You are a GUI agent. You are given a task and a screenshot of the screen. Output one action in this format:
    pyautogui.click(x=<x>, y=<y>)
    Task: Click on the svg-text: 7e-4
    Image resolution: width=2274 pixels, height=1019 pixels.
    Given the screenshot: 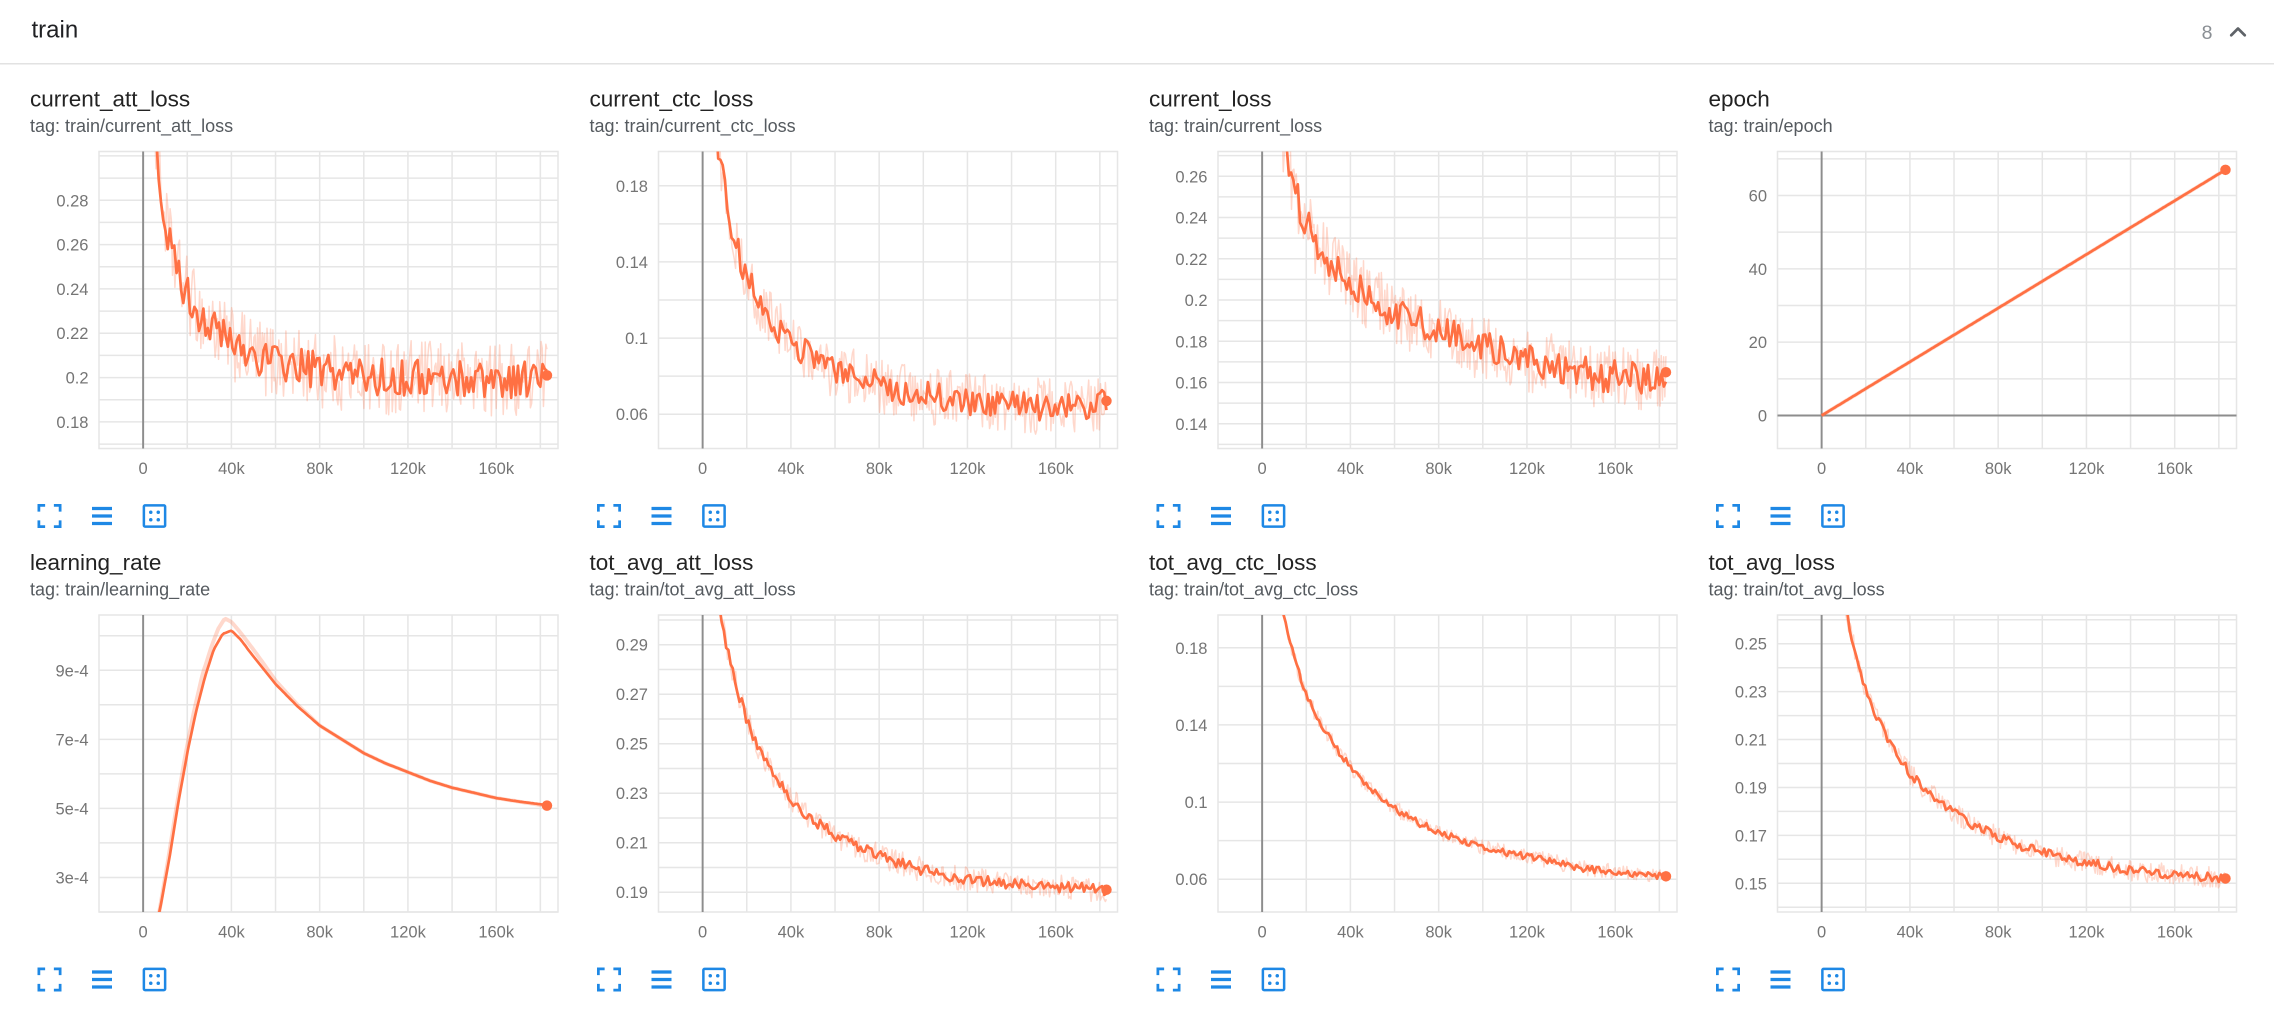 What is the action you would take?
    pyautogui.click(x=71, y=740)
    